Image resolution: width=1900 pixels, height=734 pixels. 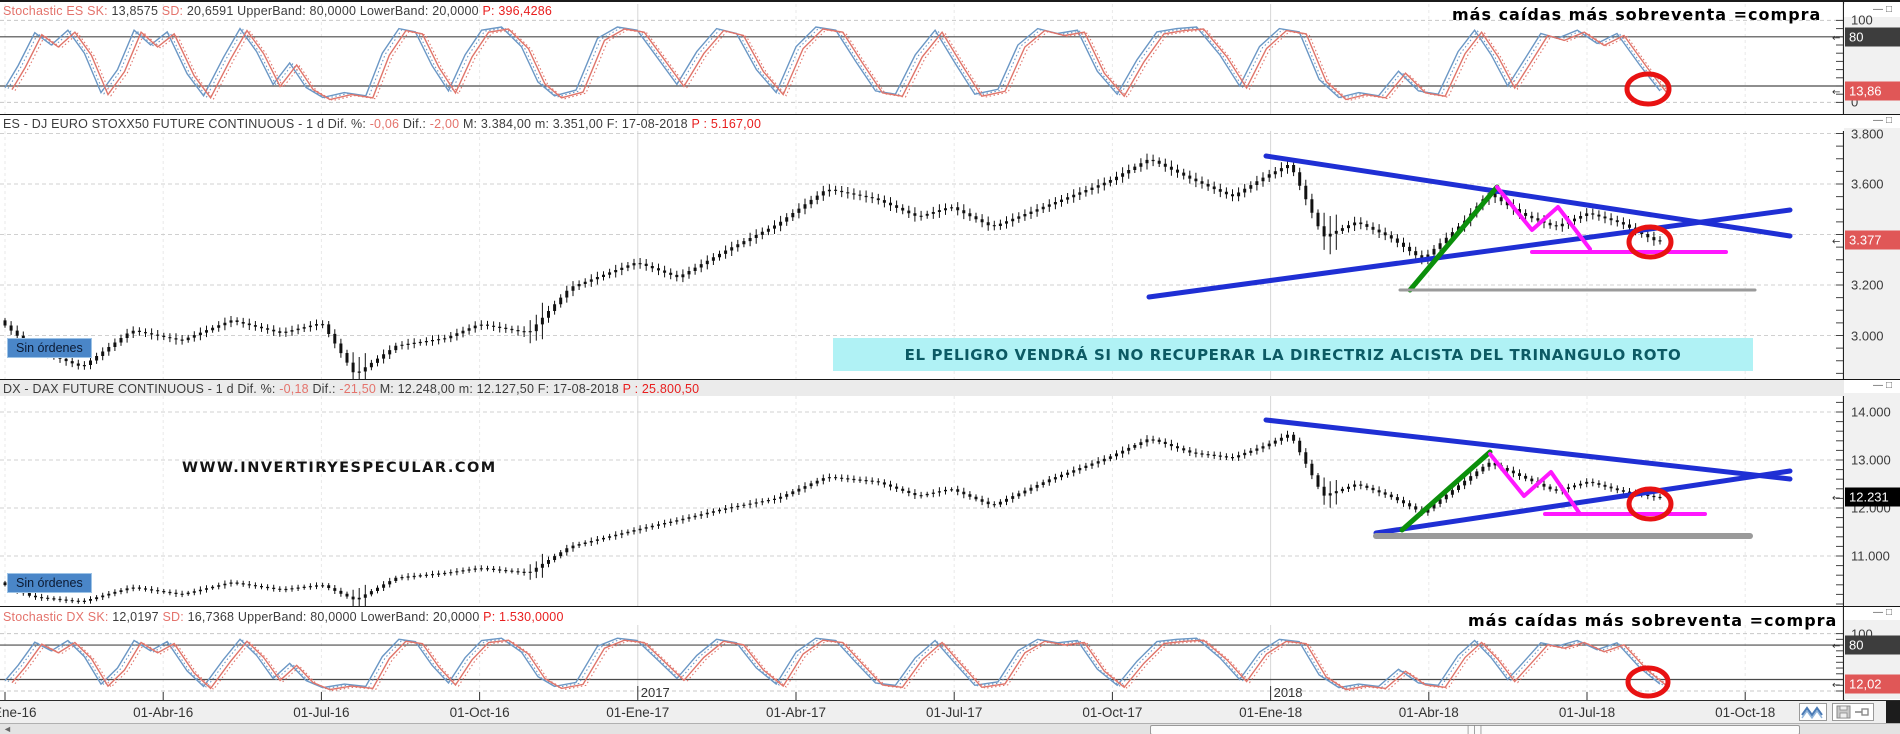 I want to click on x-axis-label: 01-Ene-18, so click(x=1271, y=712).